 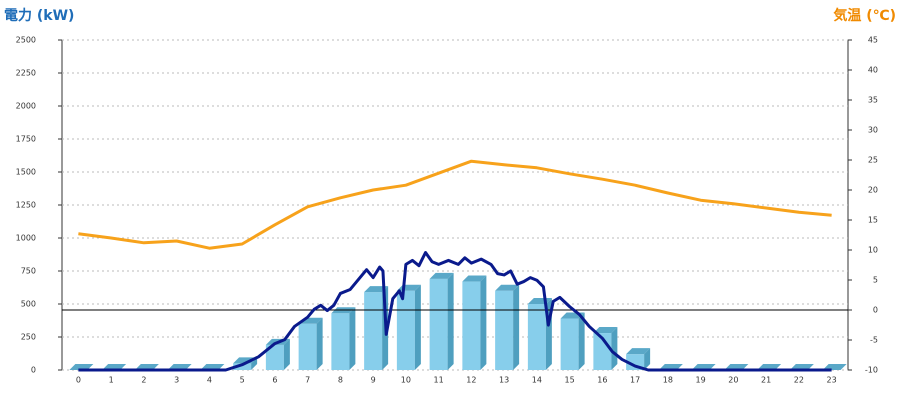 What do you see at coordinates (875, 310) in the screenshot?
I see `y2-tick-label: 0` at bounding box center [875, 310].